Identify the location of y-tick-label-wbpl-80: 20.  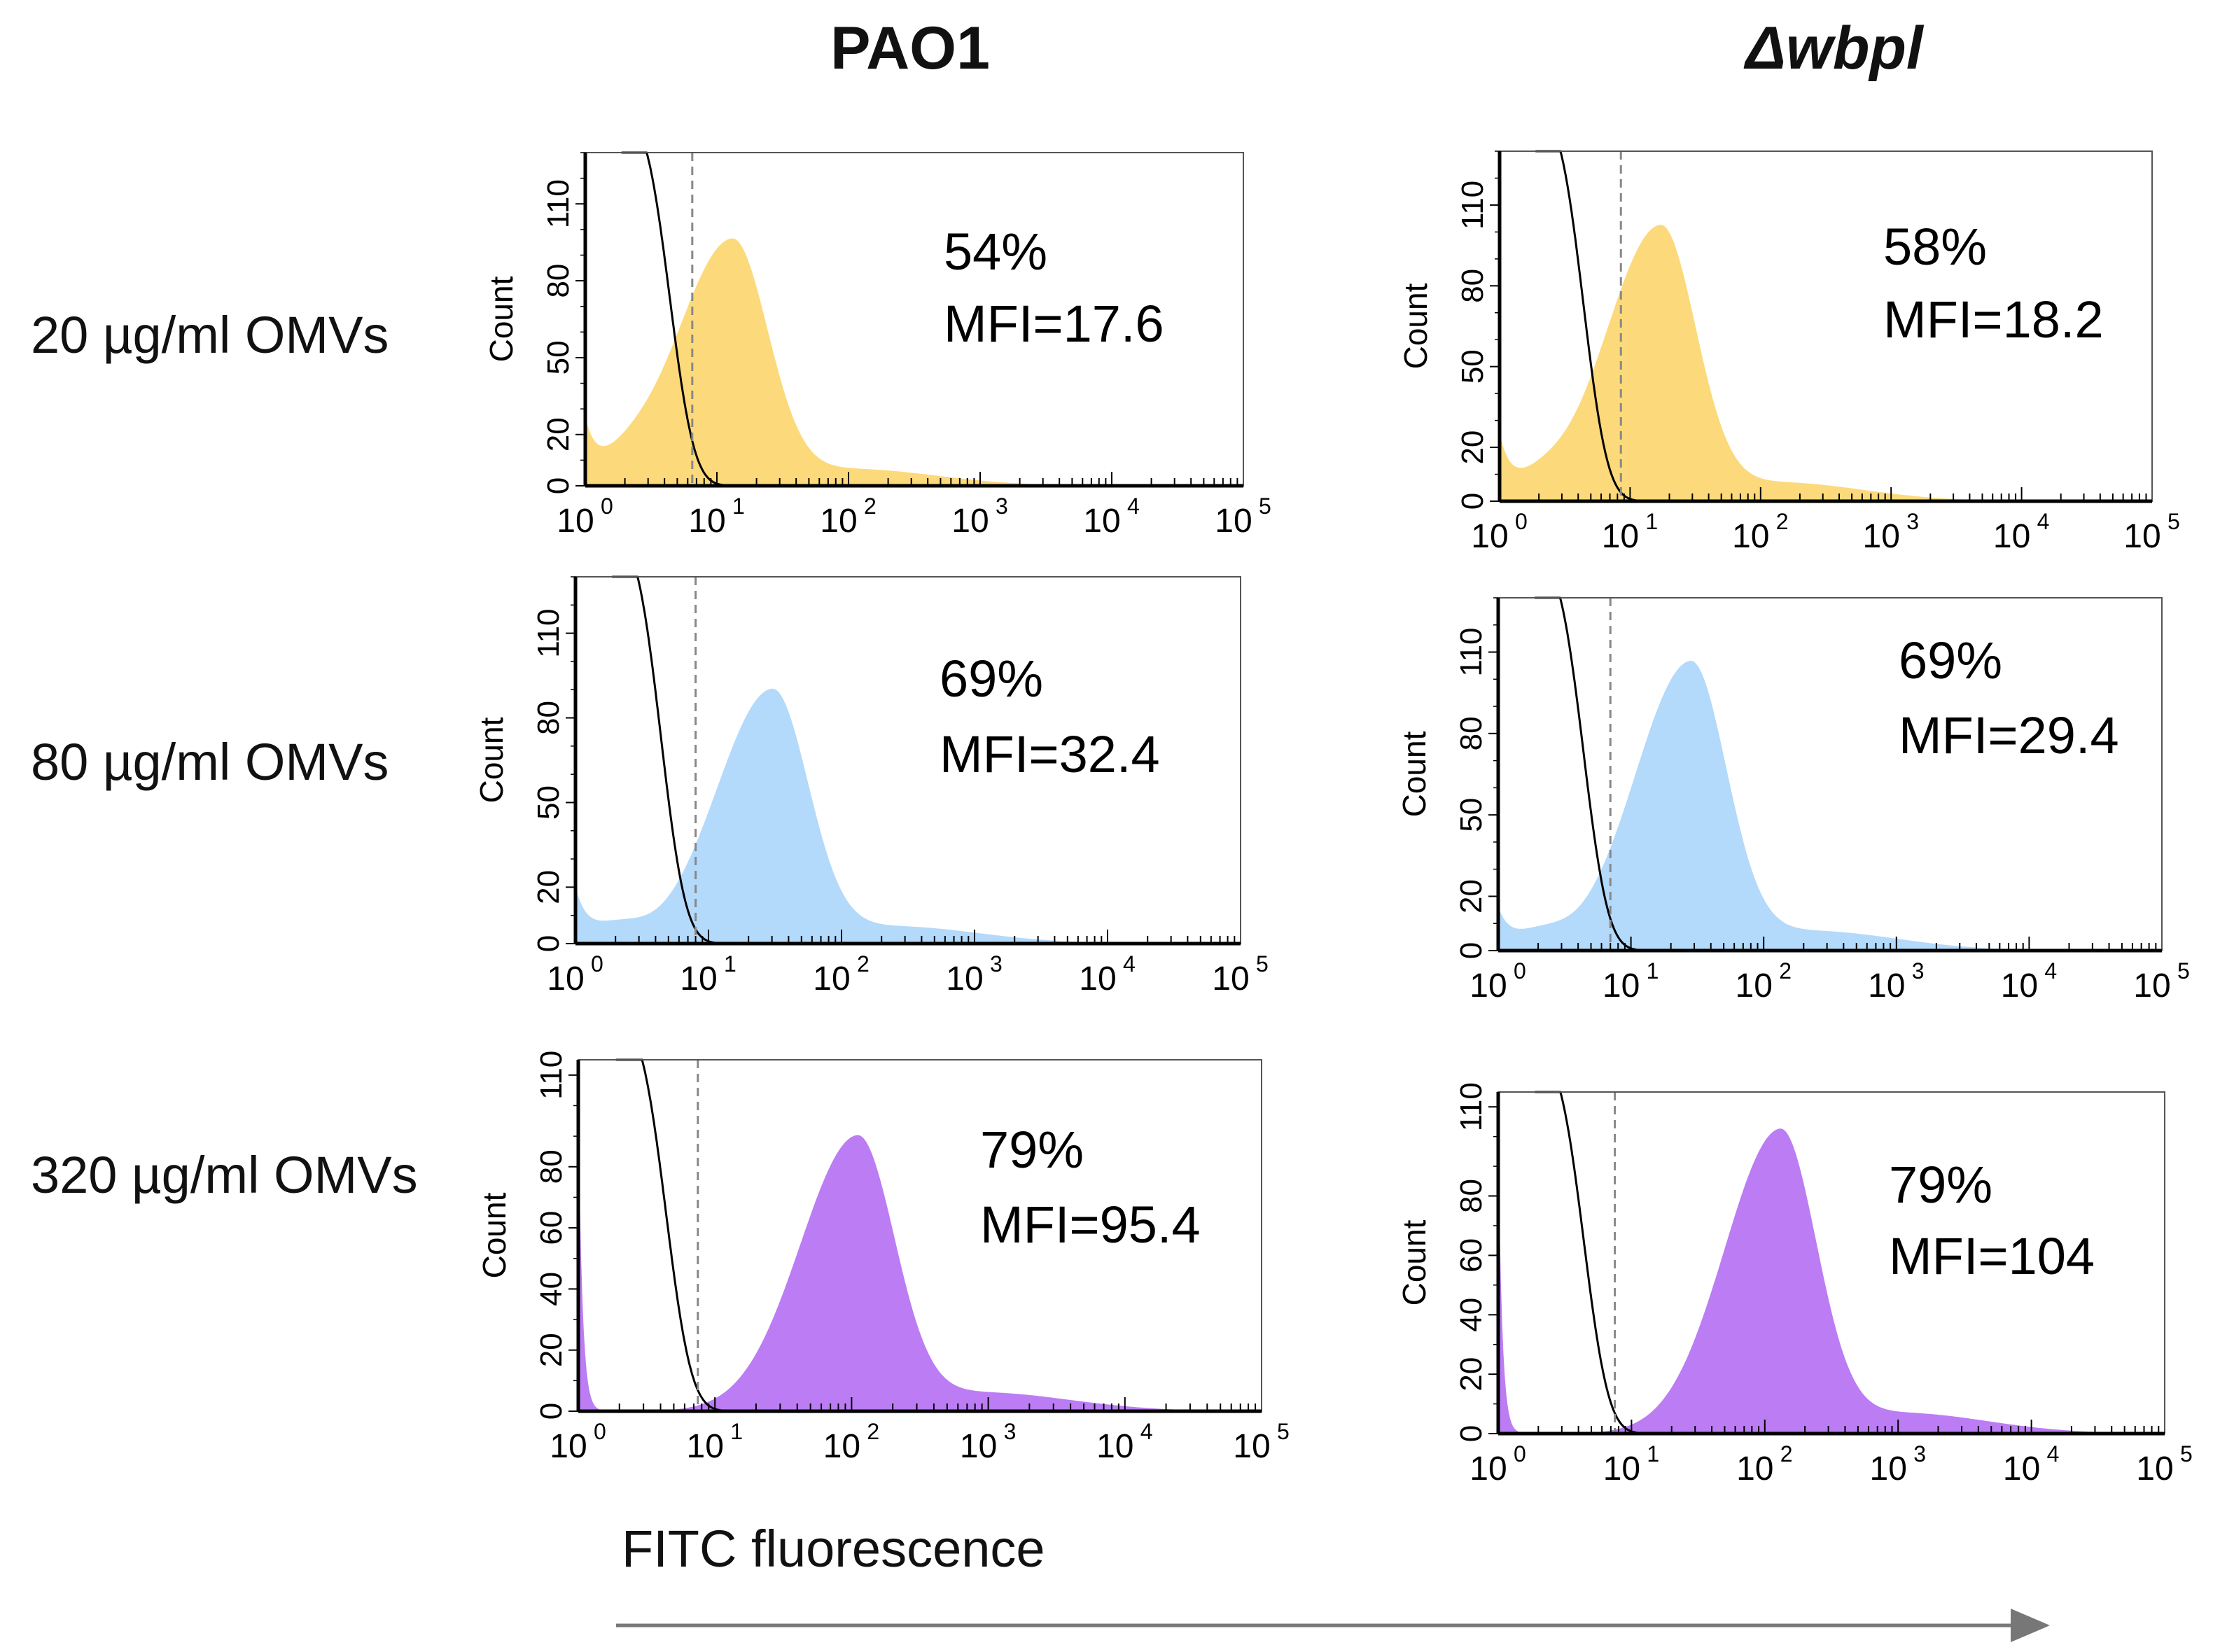
(1471, 896).